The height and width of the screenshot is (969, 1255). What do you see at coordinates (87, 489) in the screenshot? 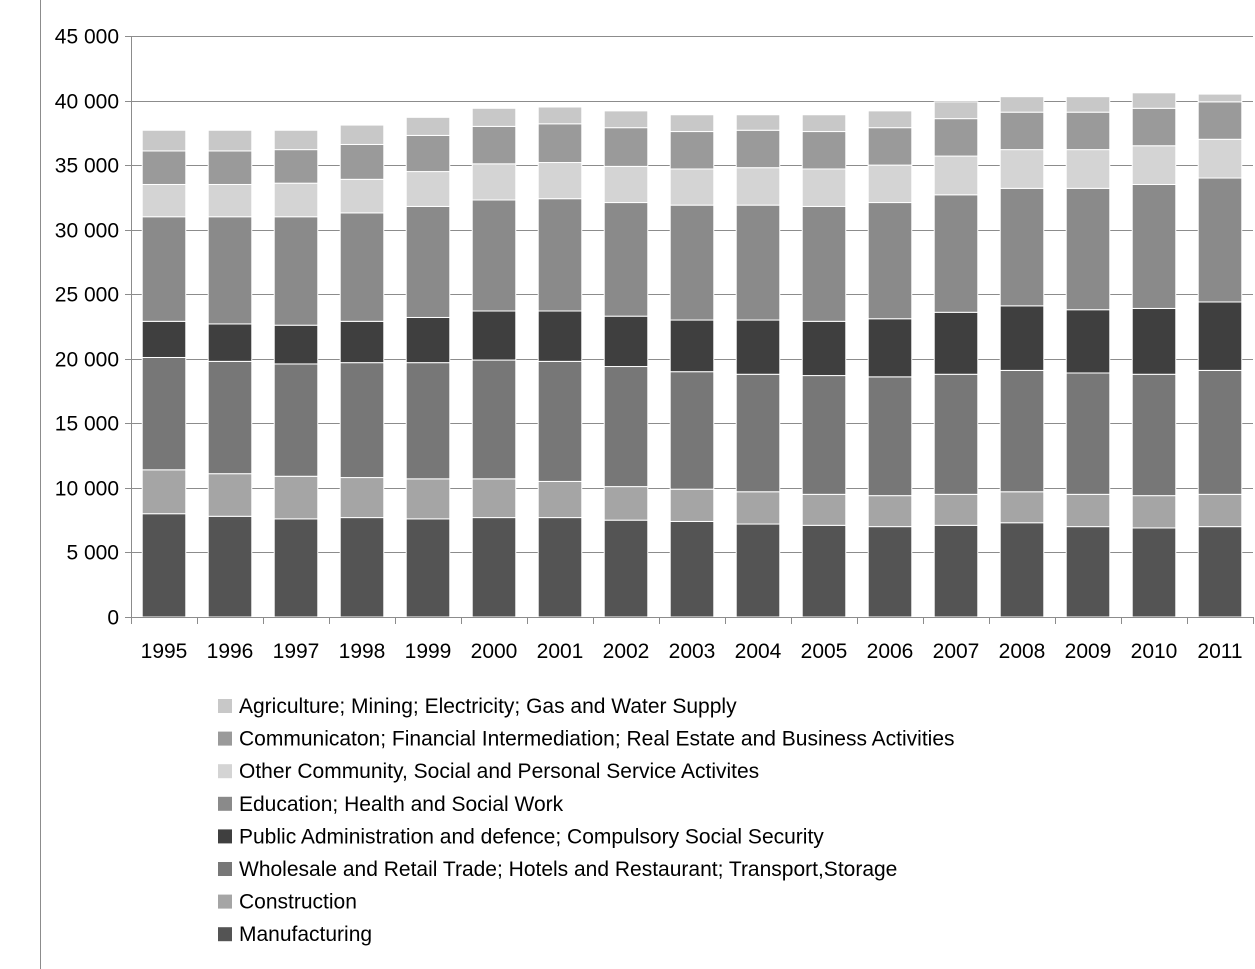
I see `y-tick-label: 10 000` at bounding box center [87, 489].